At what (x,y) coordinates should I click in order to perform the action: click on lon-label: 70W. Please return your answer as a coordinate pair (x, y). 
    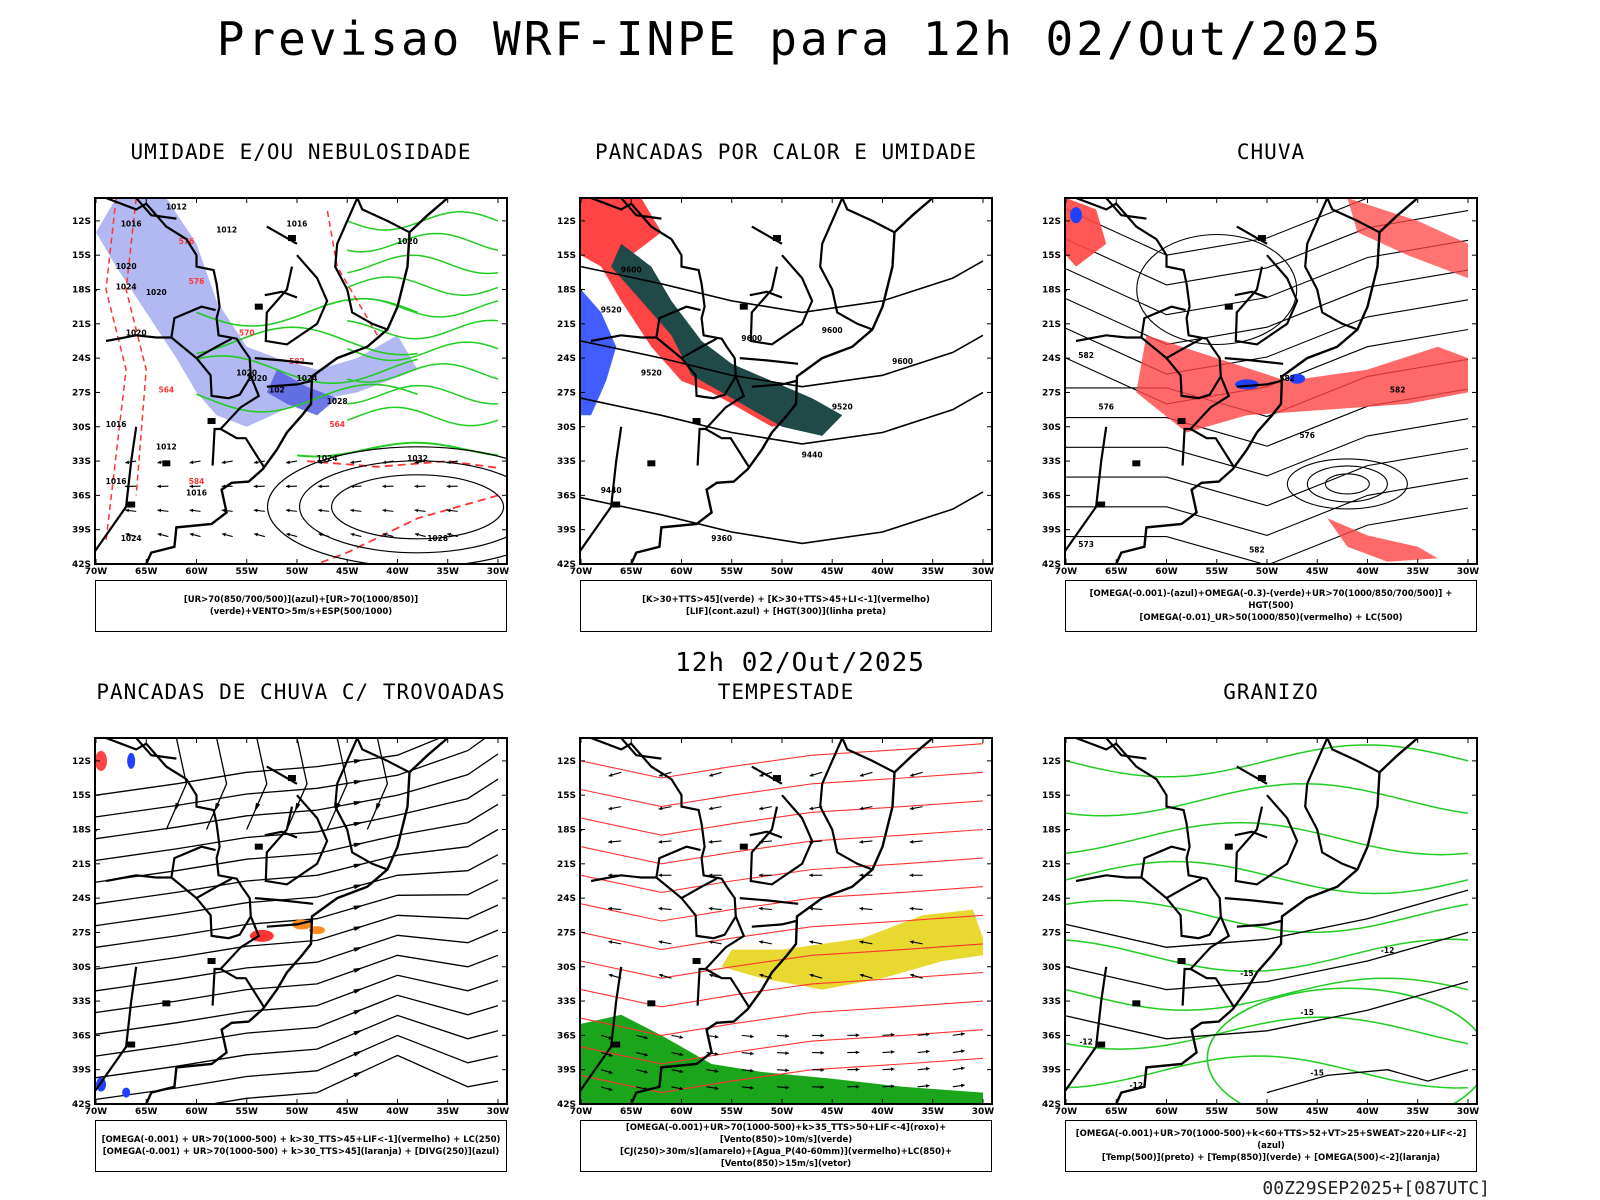
    Looking at the image, I should click on (581, 1112).